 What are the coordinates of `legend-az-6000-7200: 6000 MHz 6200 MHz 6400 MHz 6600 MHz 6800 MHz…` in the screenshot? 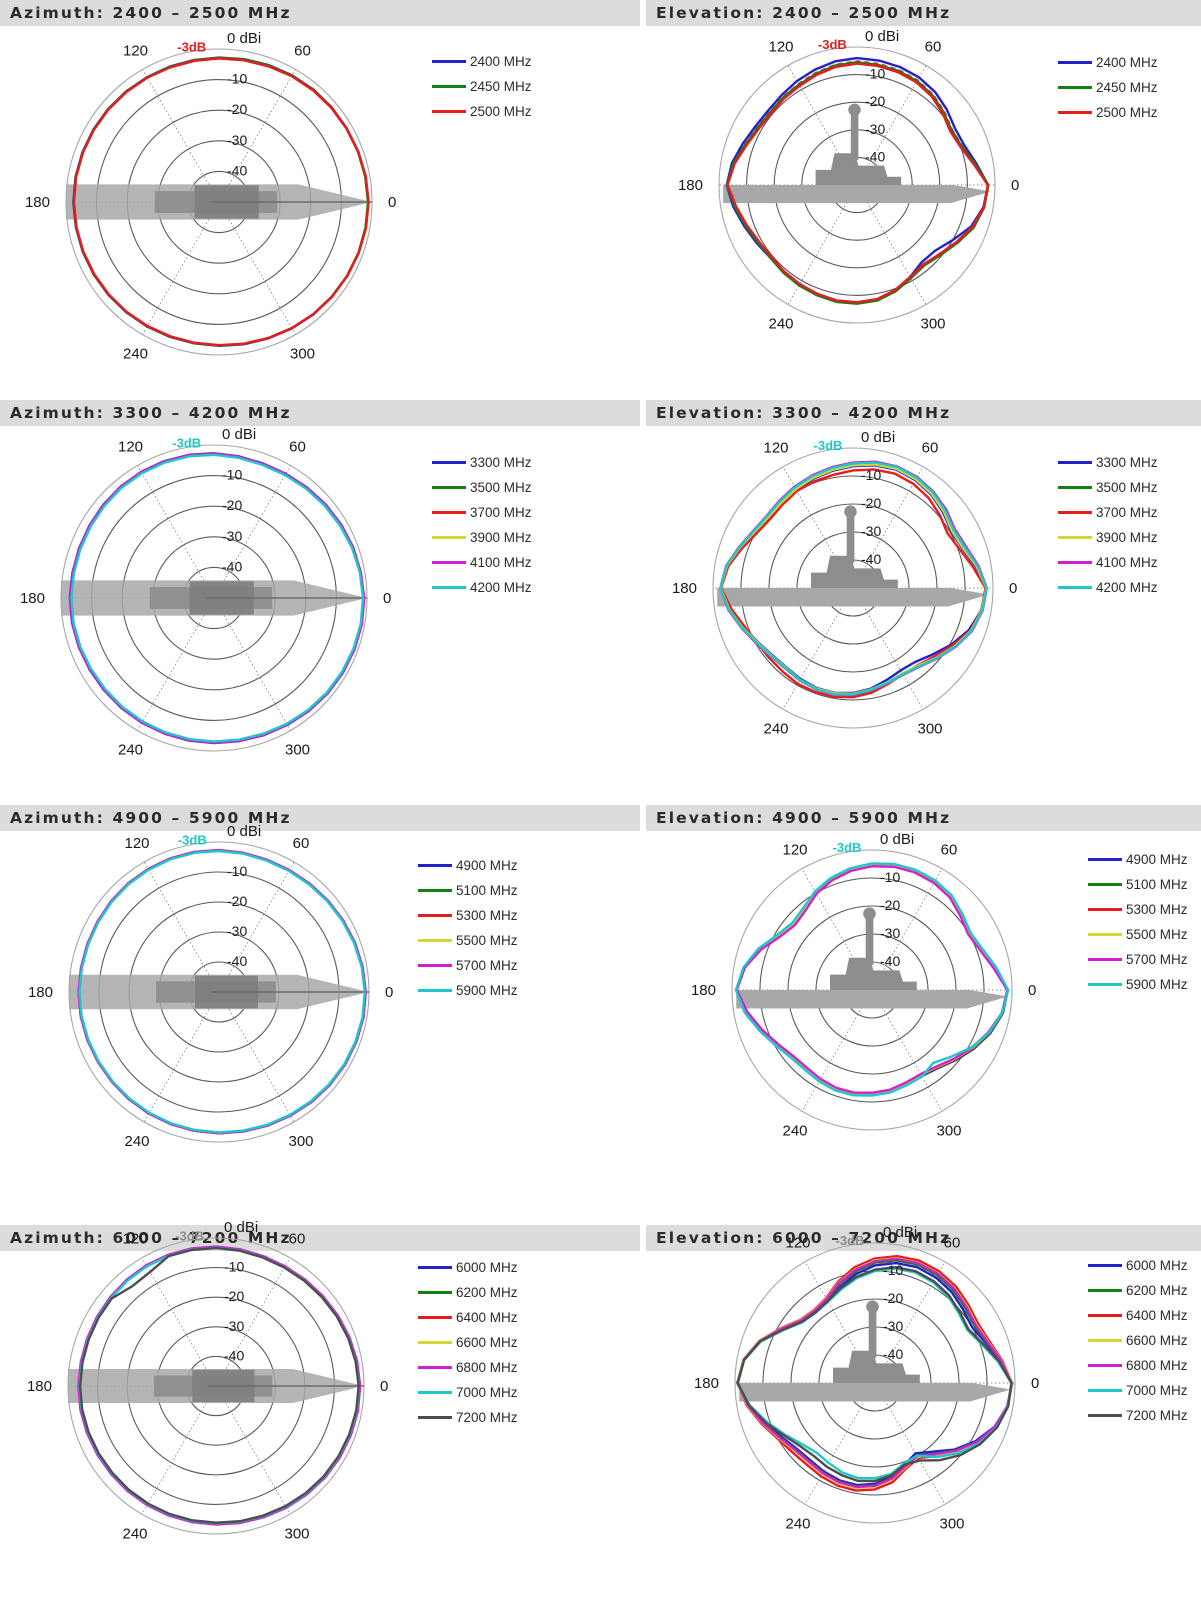 It's located at (468, 1342).